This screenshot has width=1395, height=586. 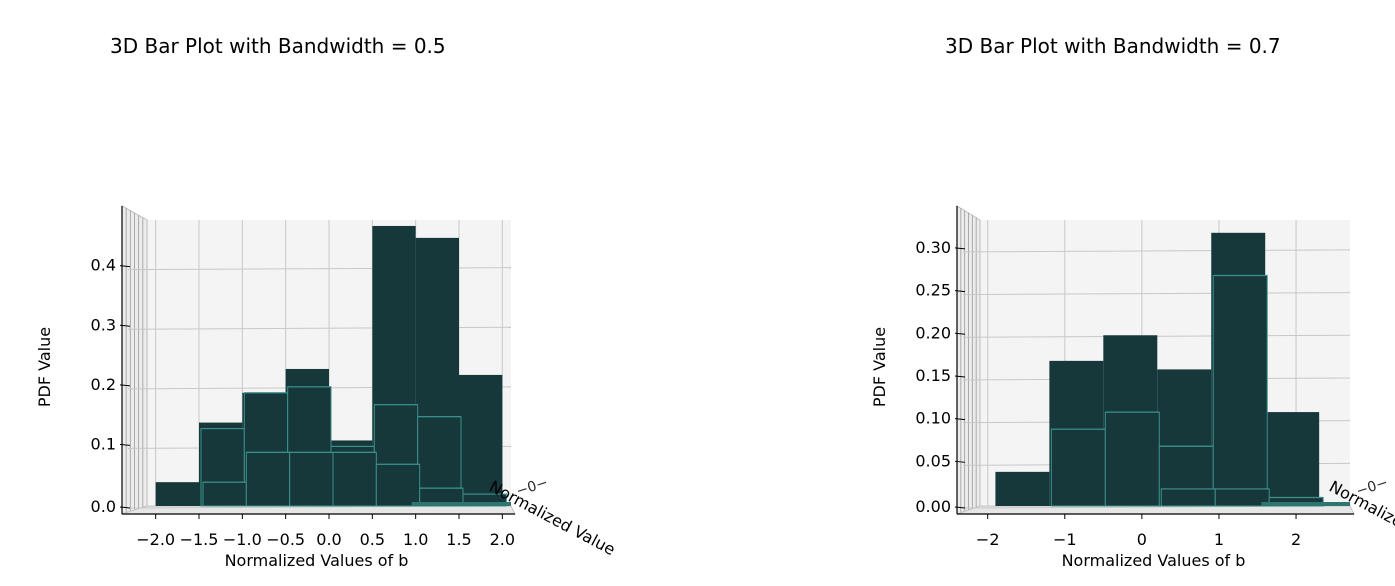 I want to click on y-tick-label: 0.0, so click(x=103, y=506).